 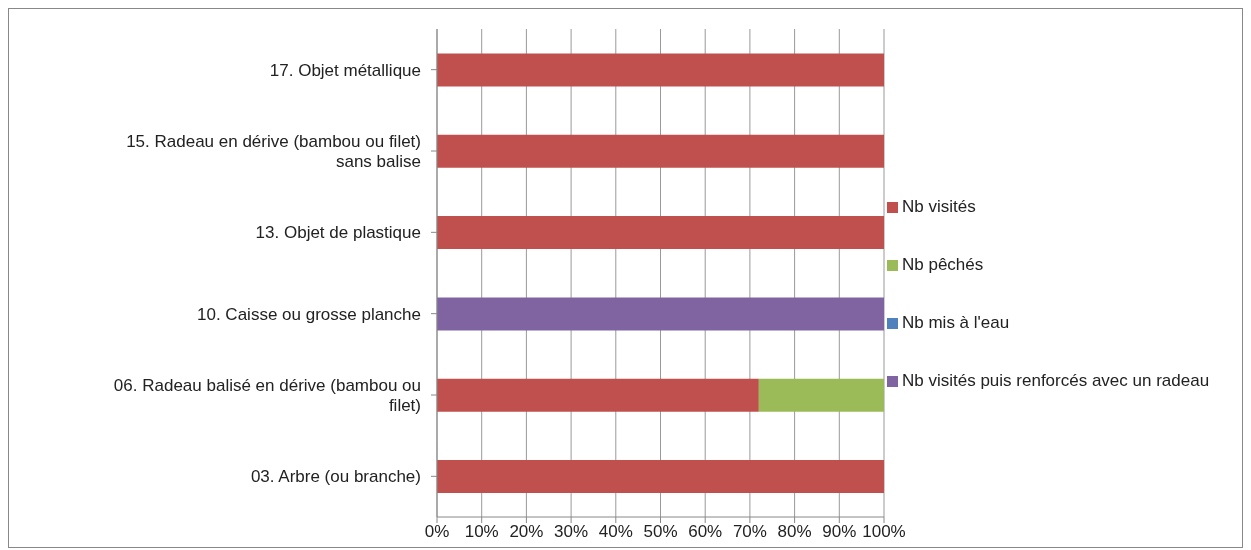 What do you see at coordinates (939, 207) in the screenshot?
I see `legend-label: Nb visités` at bounding box center [939, 207].